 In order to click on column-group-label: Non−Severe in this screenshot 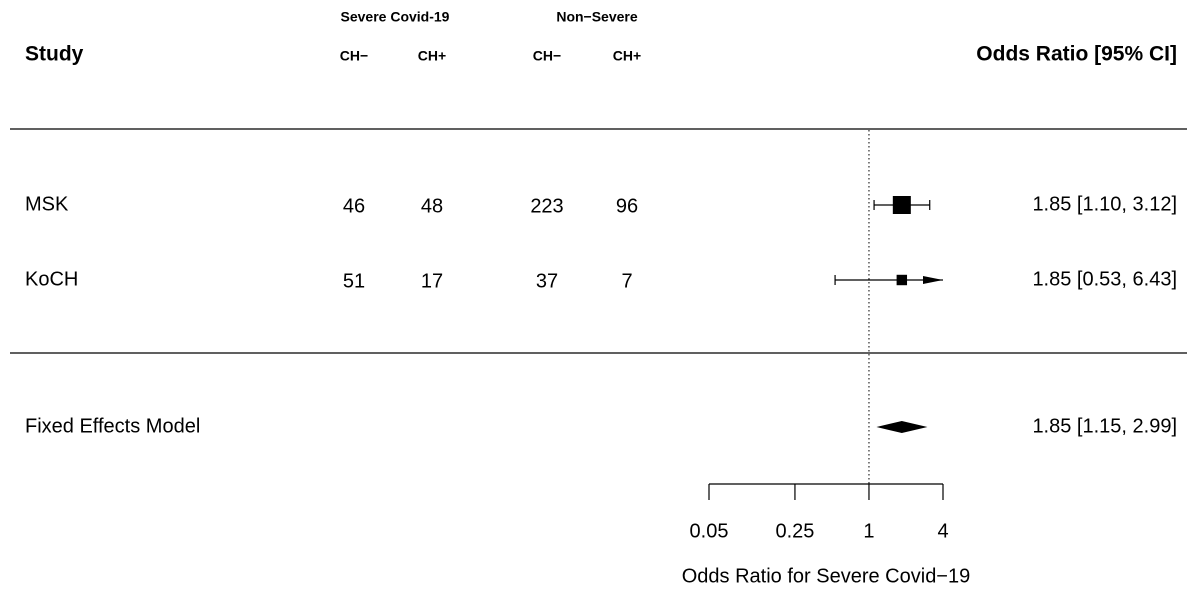, I will do `click(597, 17)`.